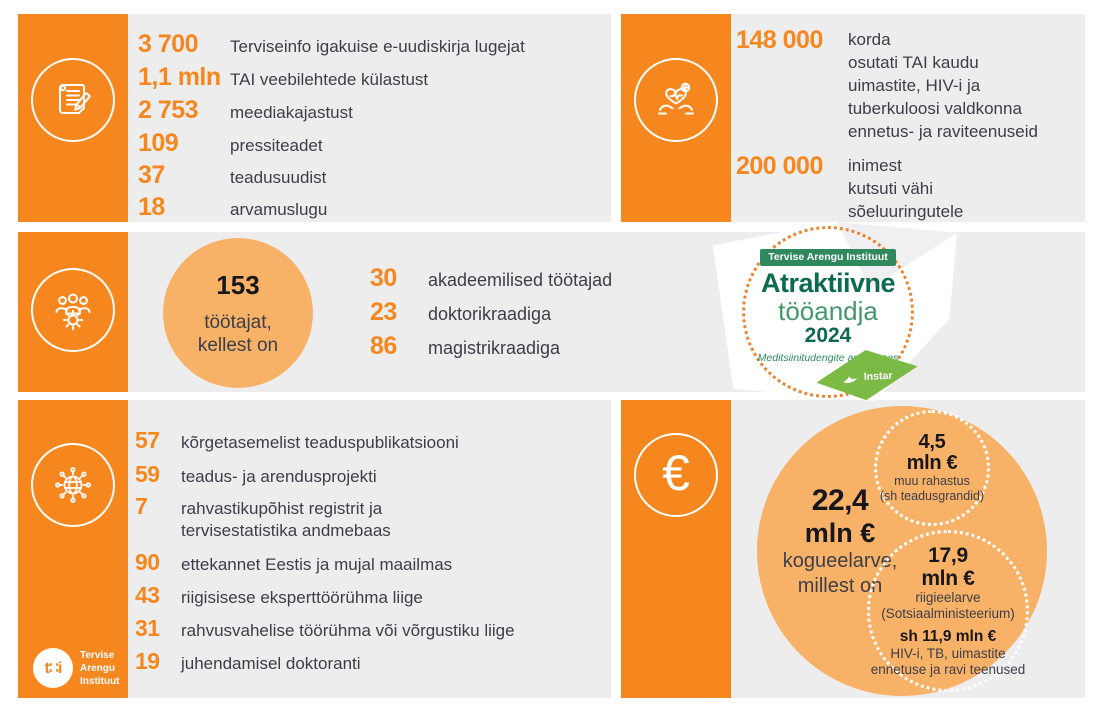 This screenshot has width=1111, height=720. What do you see at coordinates (73, 549) in the screenshot?
I see `panel-science-sidebar: t∷i Tervise Arengu Instituut` at bounding box center [73, 549].